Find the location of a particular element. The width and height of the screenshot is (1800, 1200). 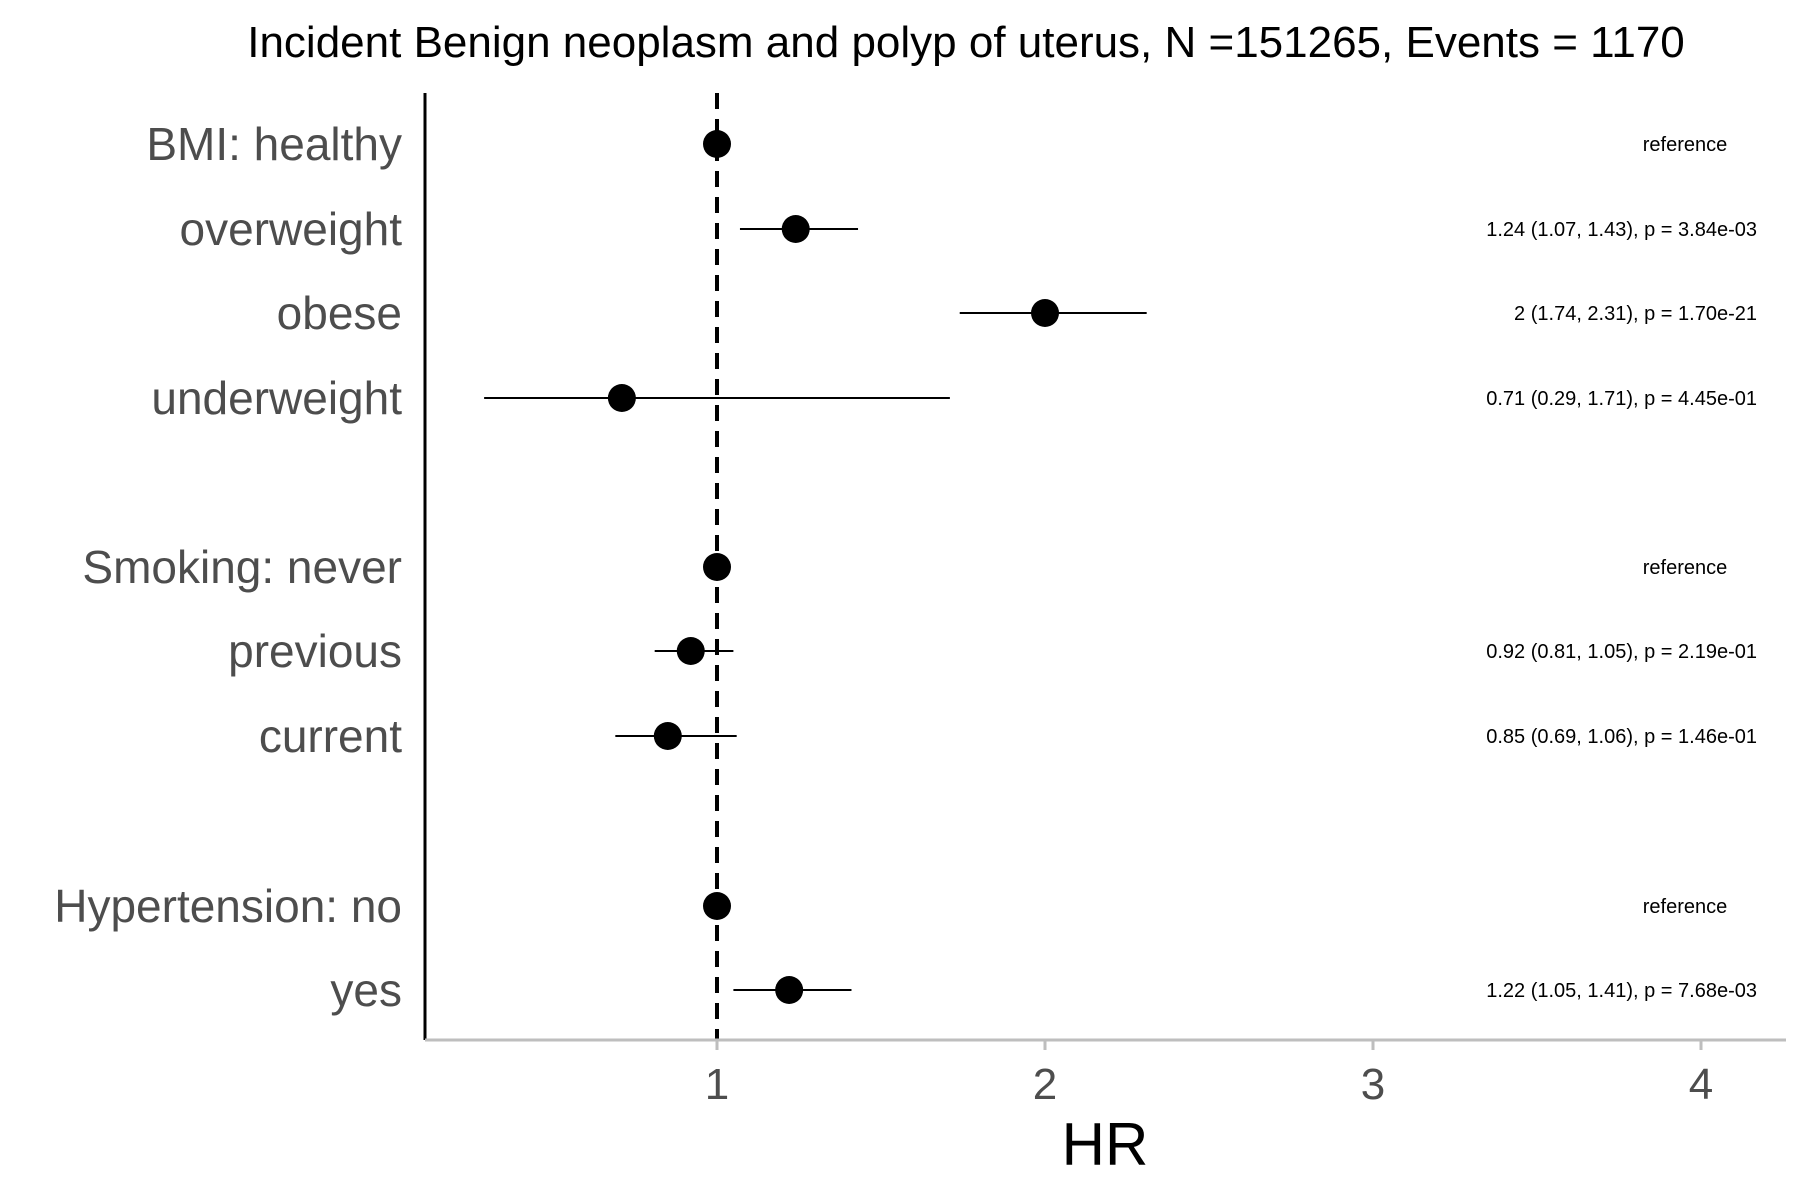

row-annotation: 0.92 (0.81, 1.05), p = 2.19e-01 is located at coordinates (1621, 652).